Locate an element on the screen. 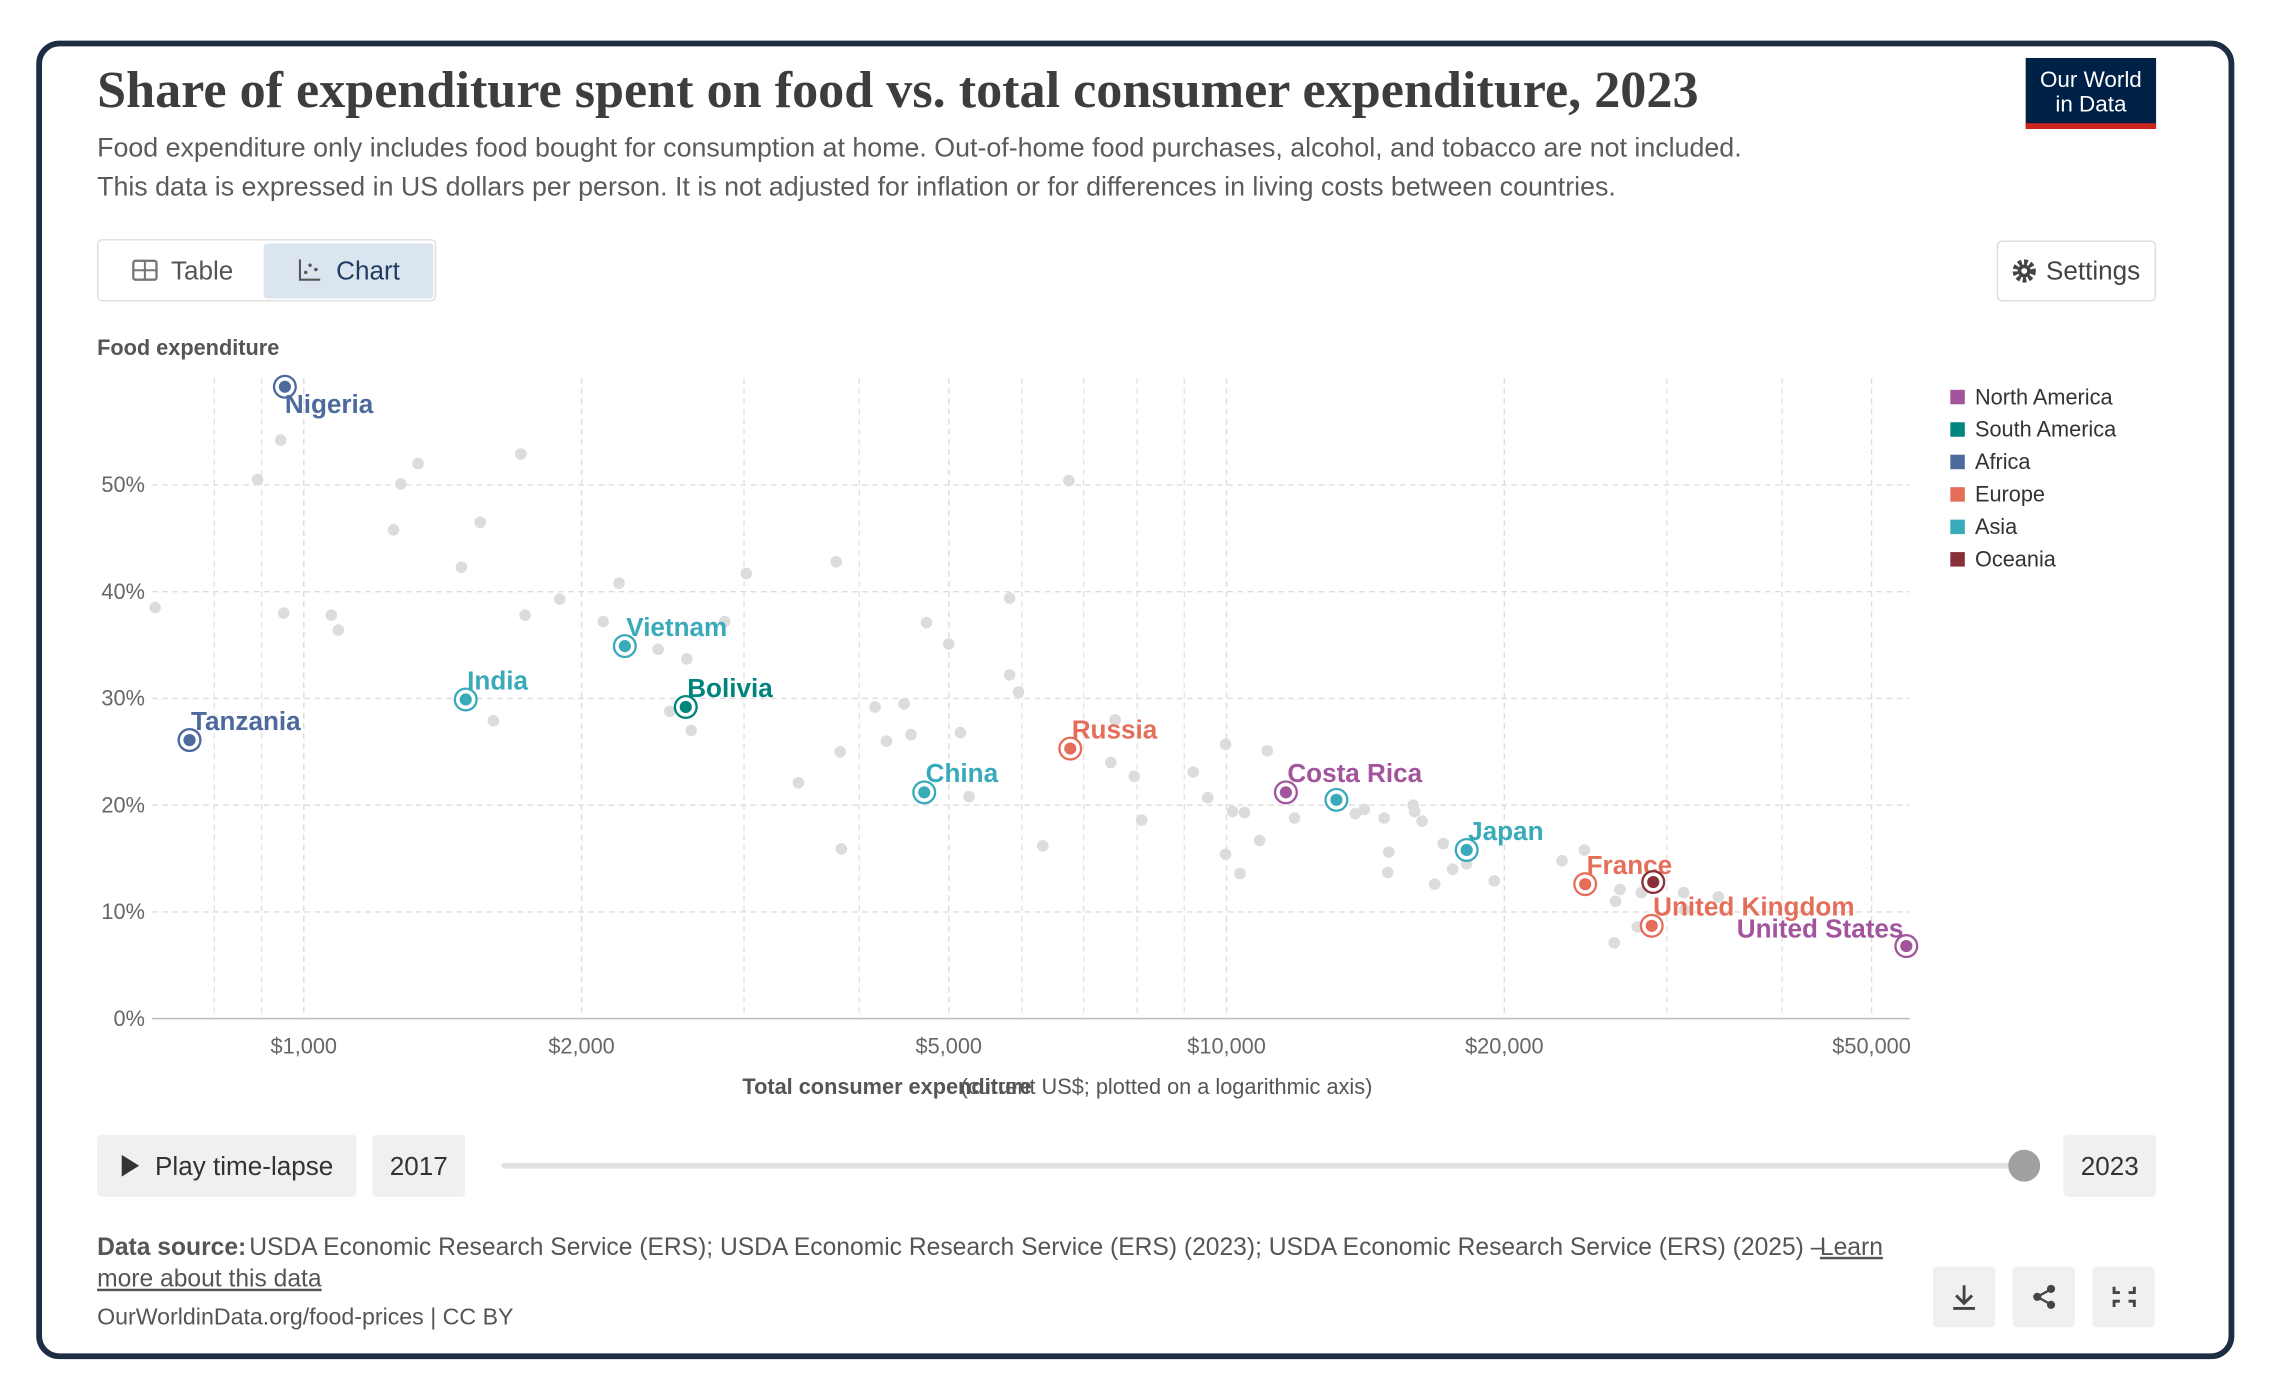  footer: OurWorldinData.org/food-prices | CC BY is located at coordinates (305, 1316).